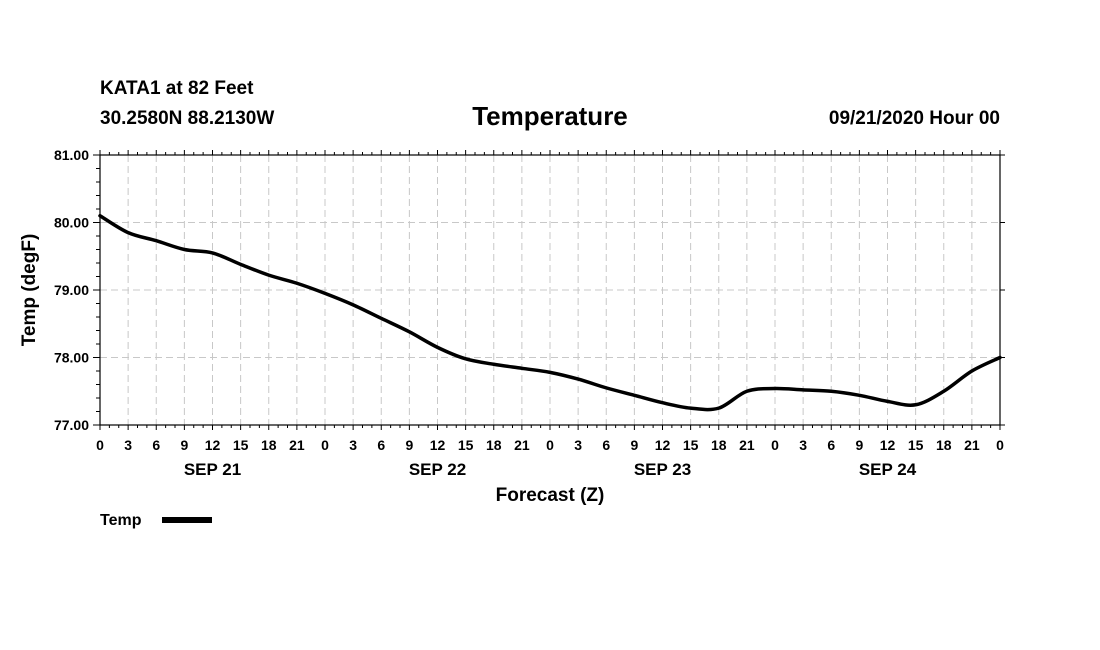  I want to click on y-tick-label: 80.00, so click(71, 223).